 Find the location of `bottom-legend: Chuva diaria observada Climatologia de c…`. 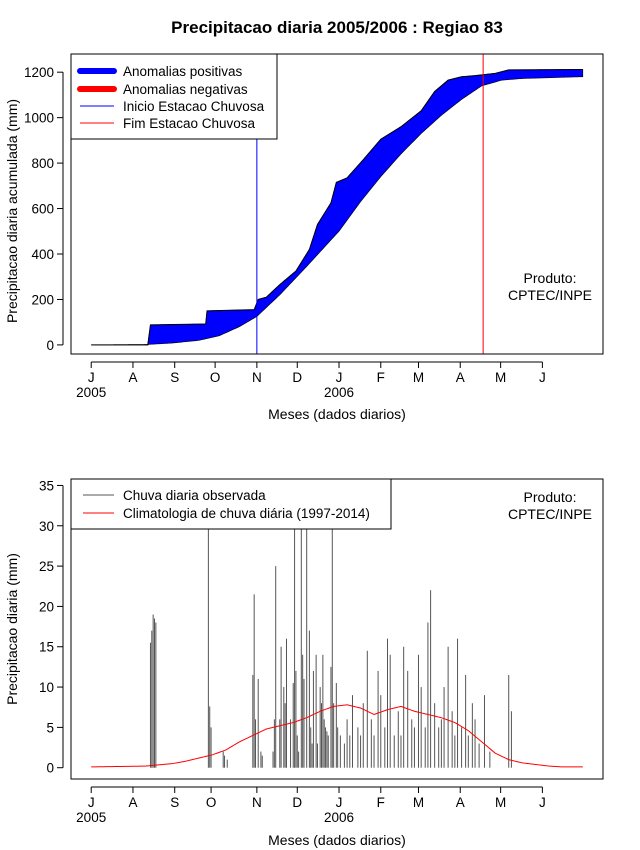

bottom-legend: Chuva diaria observada Climatologia de c… is located at coordinates (231, 504).